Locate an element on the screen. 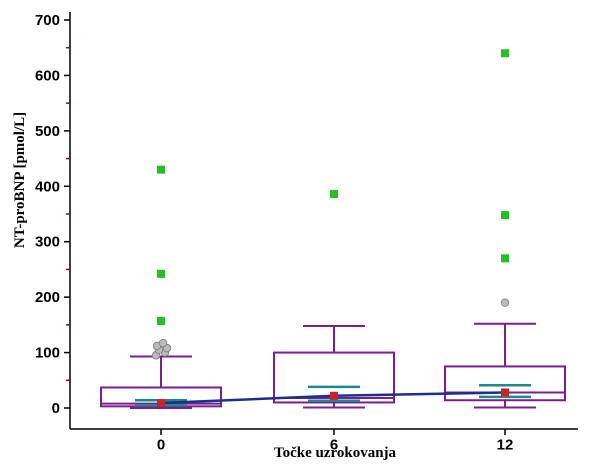 Image resolution: width=595 pixels, height=464 pixels. y-axis: 0 100 200 300 400 500 600 700 is located at coordinates (53, 220).